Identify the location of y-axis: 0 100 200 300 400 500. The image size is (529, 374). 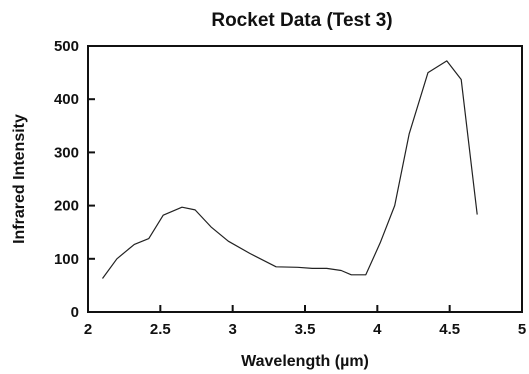
(74, 179).